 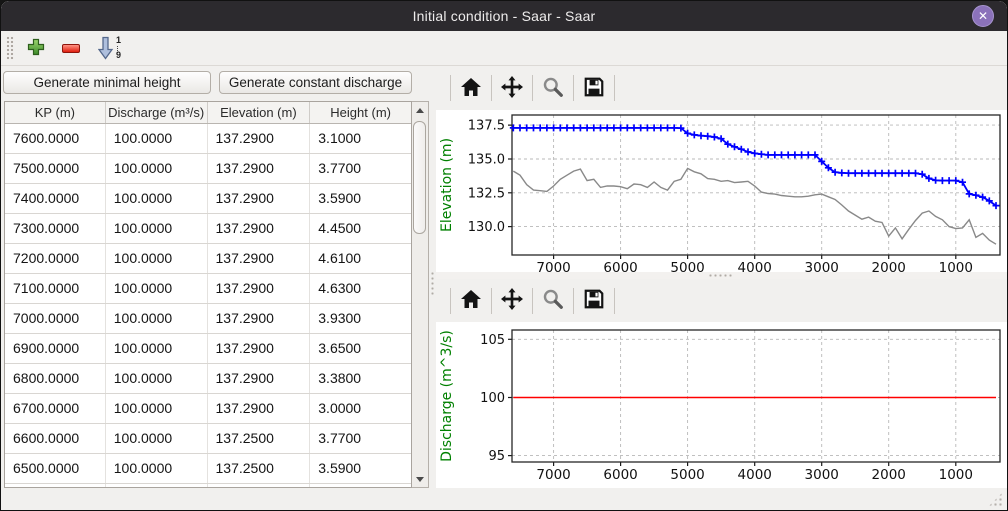 I want to click on resize-grip, so click(x=995, y=499).